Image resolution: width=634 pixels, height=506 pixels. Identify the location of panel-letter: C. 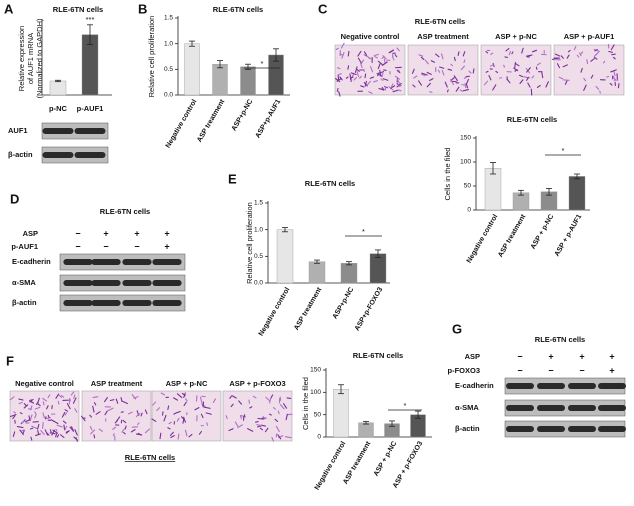
(323, 8).